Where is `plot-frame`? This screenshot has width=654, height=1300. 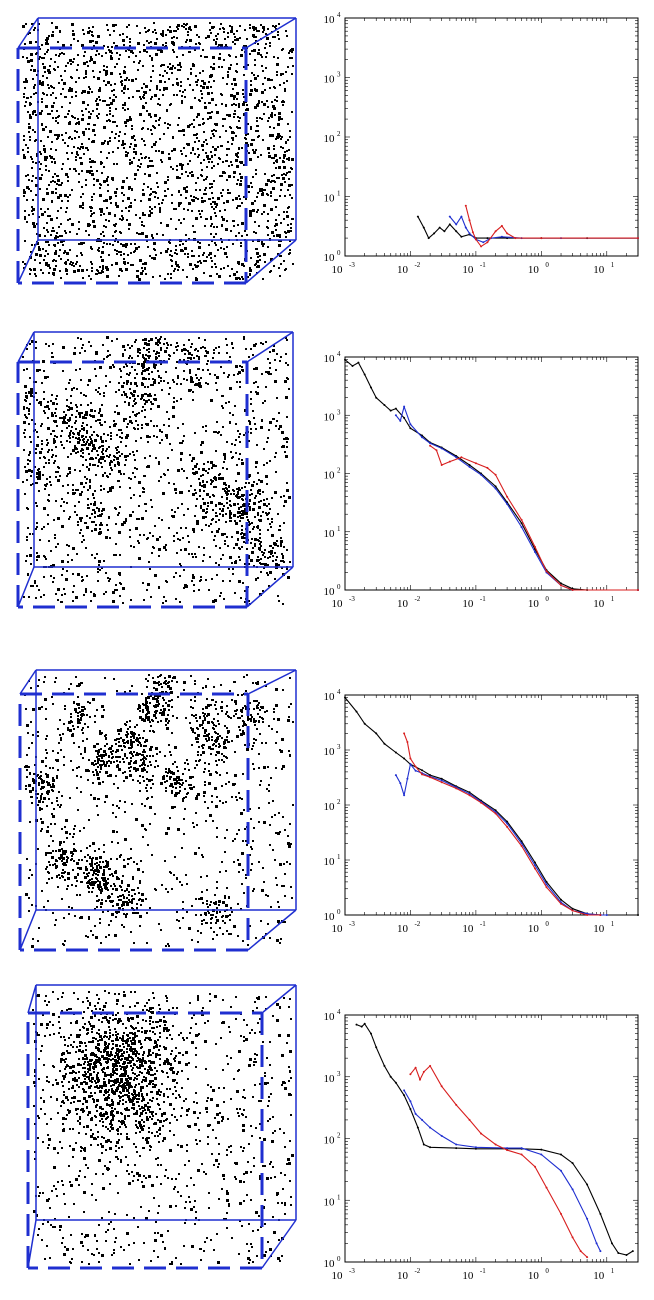
plot-frame is located at coordinates (491, 805).